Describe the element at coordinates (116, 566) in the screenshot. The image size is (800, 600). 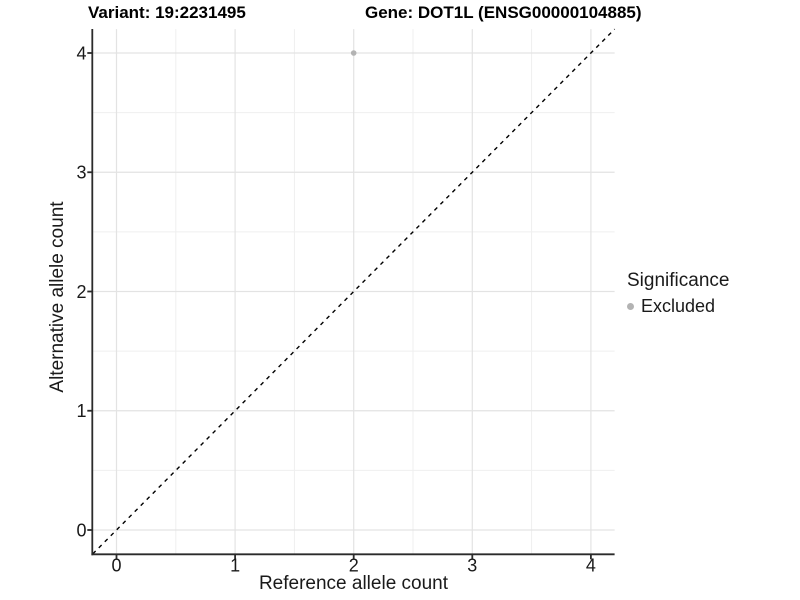
I see `x-tick-label: 0` at that location.